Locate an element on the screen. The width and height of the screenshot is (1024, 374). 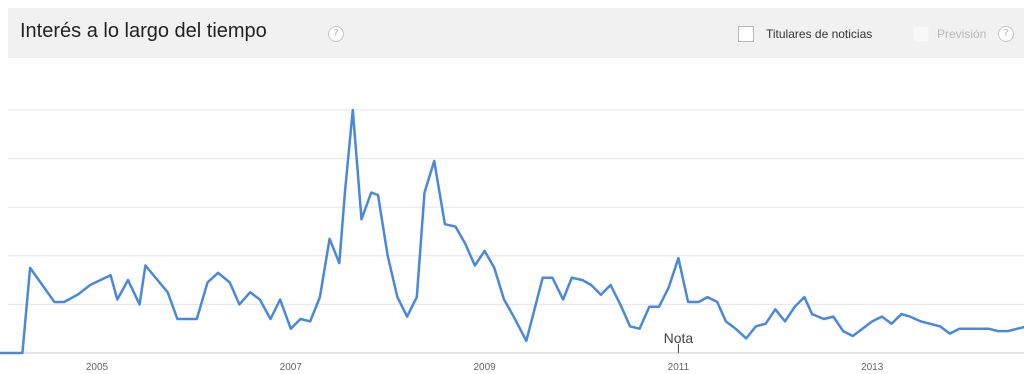
help-icon: ? is located at coordinates (336, 34).